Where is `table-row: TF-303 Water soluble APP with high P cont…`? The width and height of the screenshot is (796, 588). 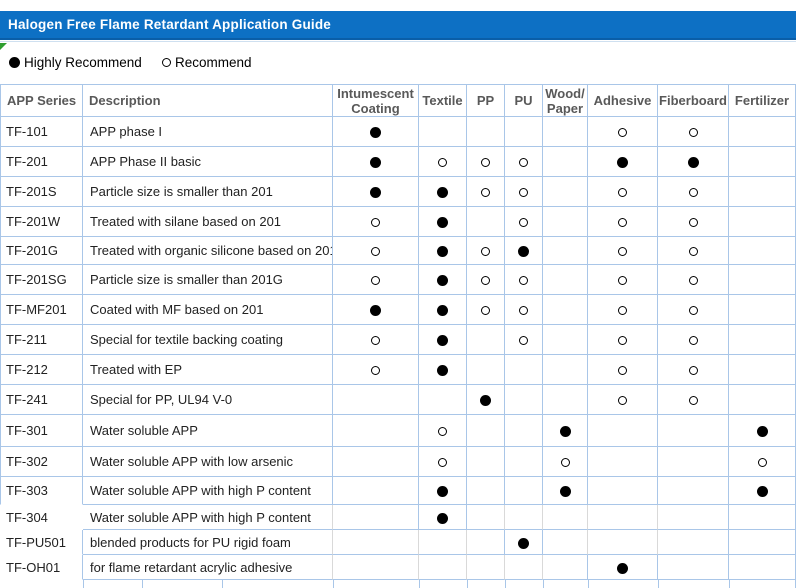
table-row: TF-303 Water soluble APP with high P cont… is located at coordinates (398, 491).